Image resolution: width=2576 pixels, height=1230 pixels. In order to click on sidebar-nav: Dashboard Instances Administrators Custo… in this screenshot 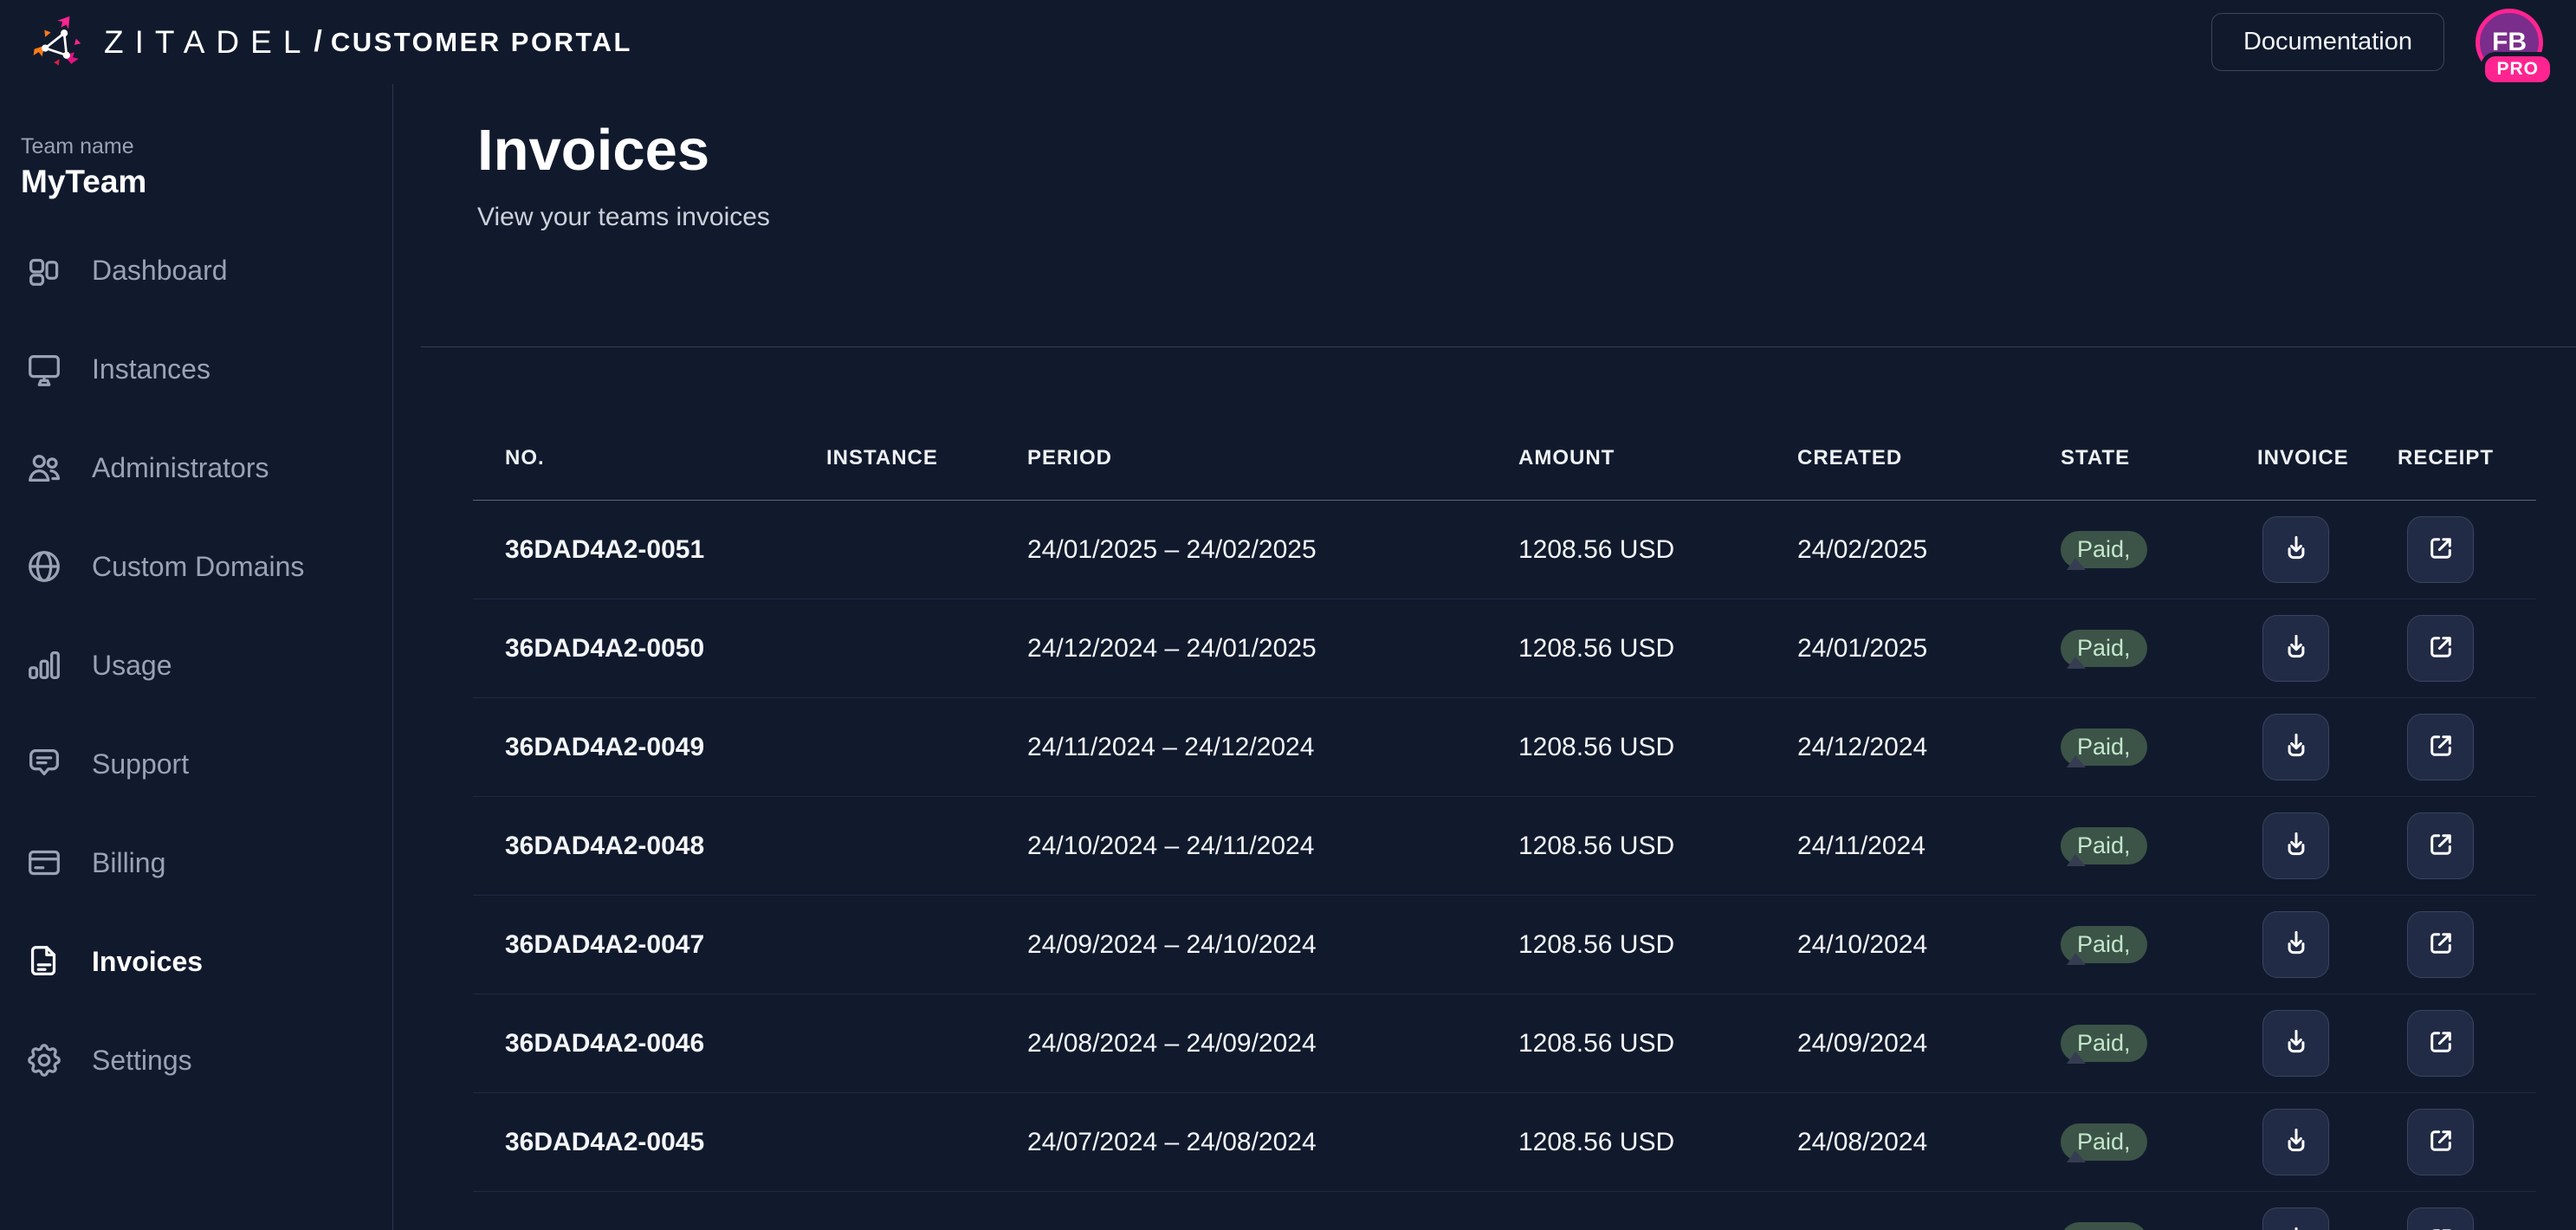, I will do `click(196, 665)`.